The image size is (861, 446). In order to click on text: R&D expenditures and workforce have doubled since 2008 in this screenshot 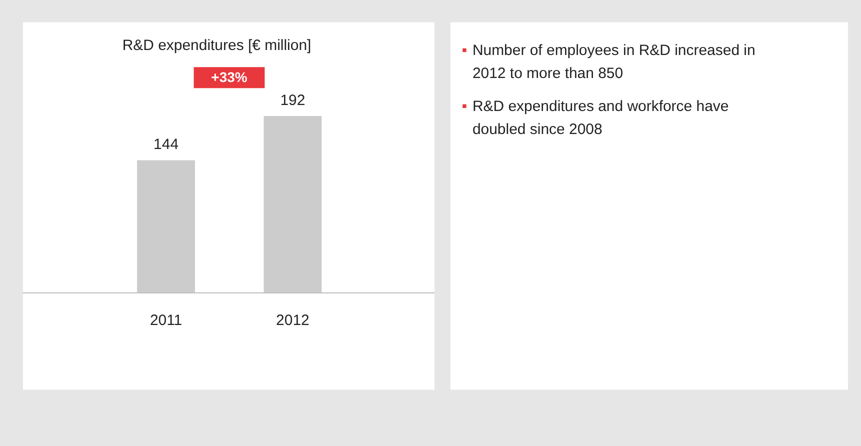, I will do `click(600, 118)`.